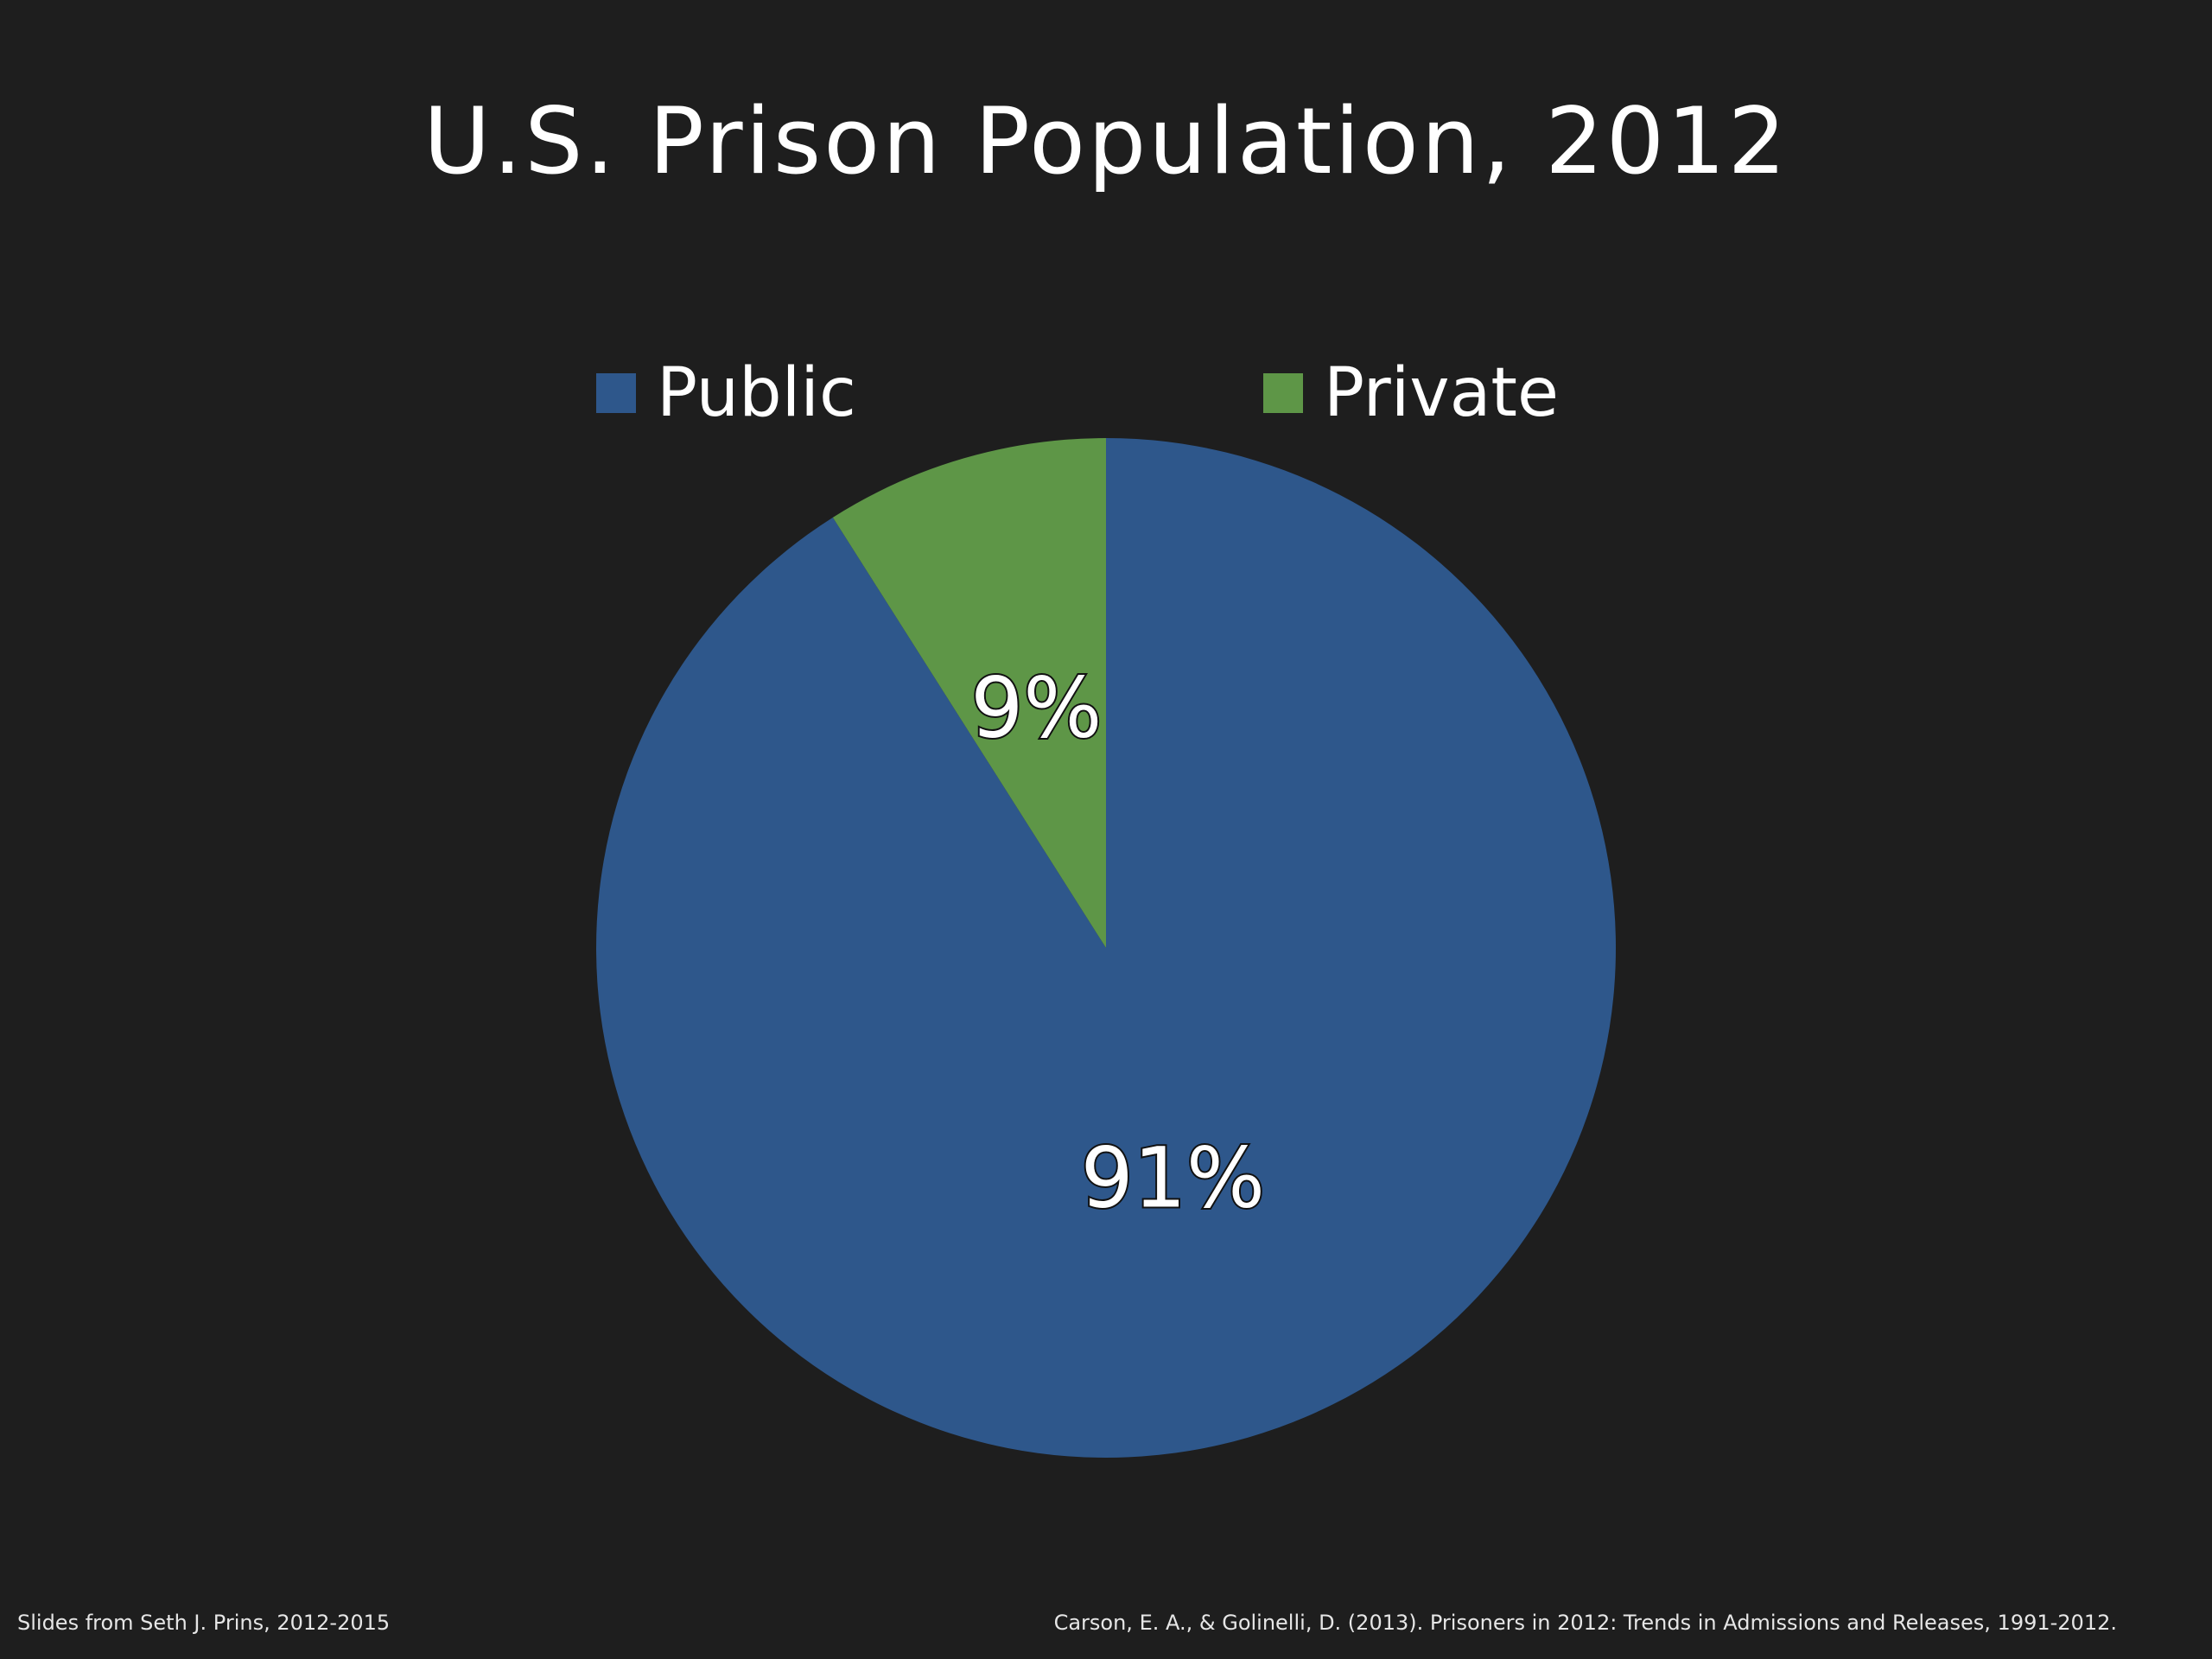  Describe the element at coordinates (969, 693) in the screenshot. I see `pie-slice-private` at that location.